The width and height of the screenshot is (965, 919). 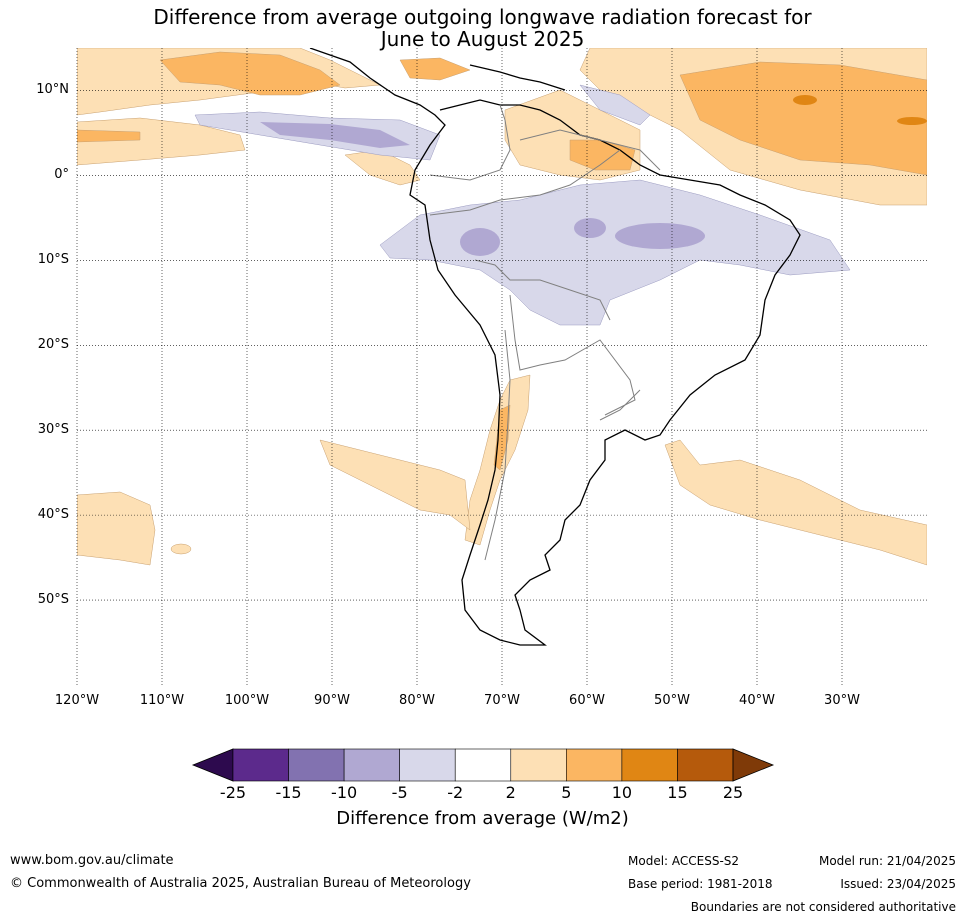 What do you see at coordinates (161, 141) in the screenshot?
I see `anomaly-region-eq-pacific` at bounding box center [161, 141].